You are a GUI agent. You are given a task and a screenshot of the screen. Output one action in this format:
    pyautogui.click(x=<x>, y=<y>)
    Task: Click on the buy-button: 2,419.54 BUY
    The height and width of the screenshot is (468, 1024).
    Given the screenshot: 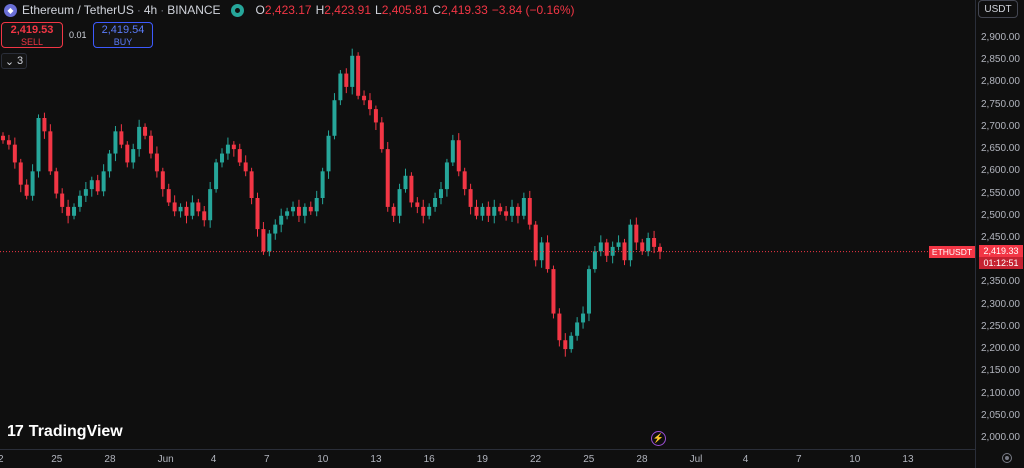 What is the action you would take?
    pyautogui.click(x=123, y=35)
    